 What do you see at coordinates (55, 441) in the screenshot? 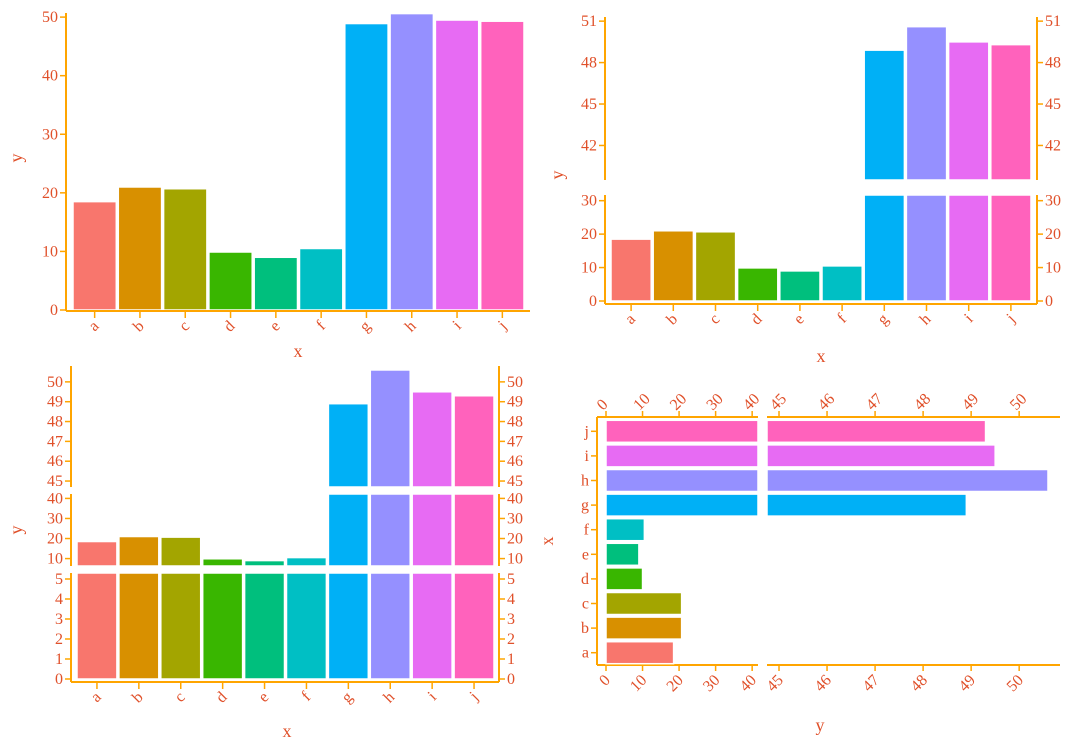
I see `y-tick-label: 47` at bounding box center [55, 441].